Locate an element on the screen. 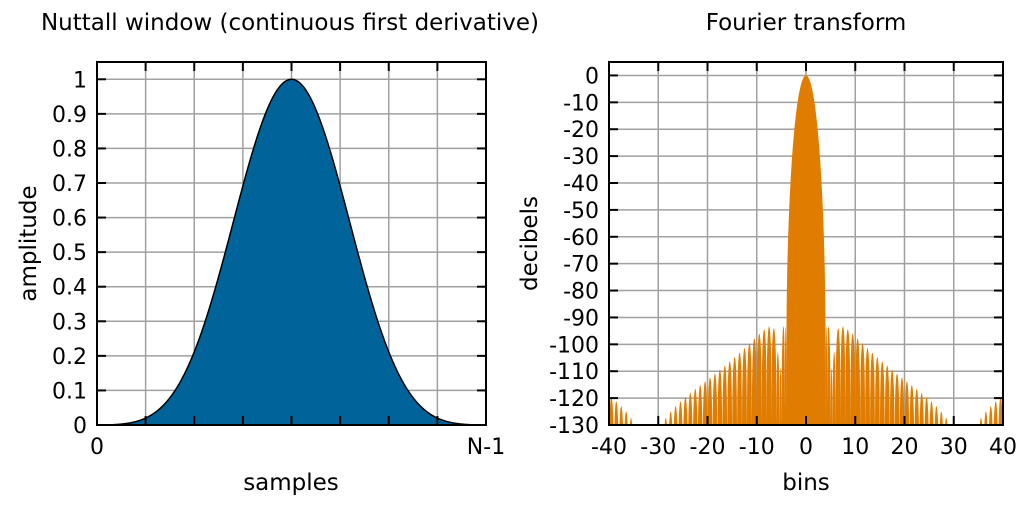  x-tick-label: -20 is located at coordinates (708, 447).